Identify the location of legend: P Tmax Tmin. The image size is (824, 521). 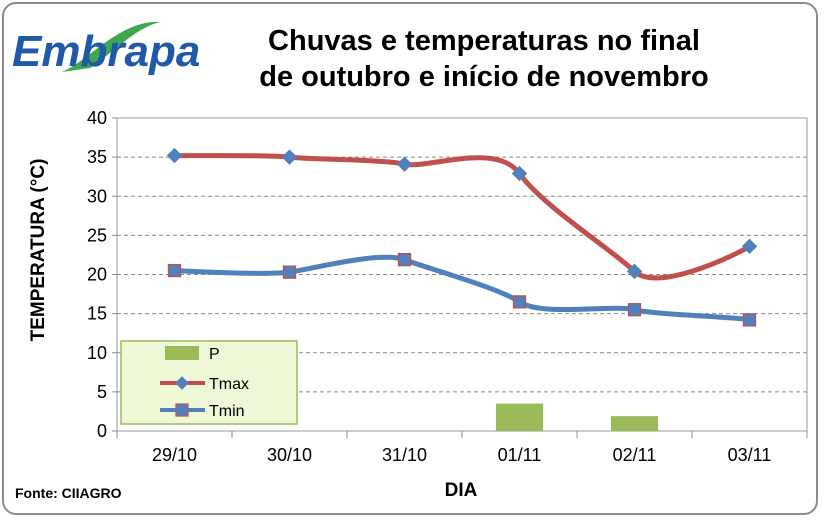
(209, 382).